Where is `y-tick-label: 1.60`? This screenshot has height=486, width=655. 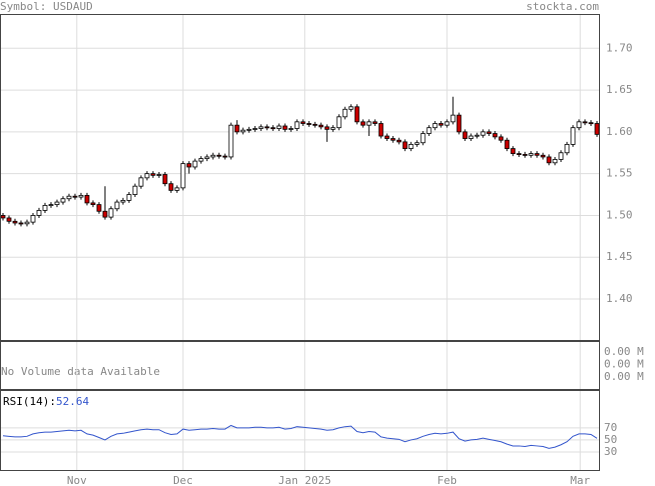
y-tick-label: 1.60 is located at coordinates (619, 131).